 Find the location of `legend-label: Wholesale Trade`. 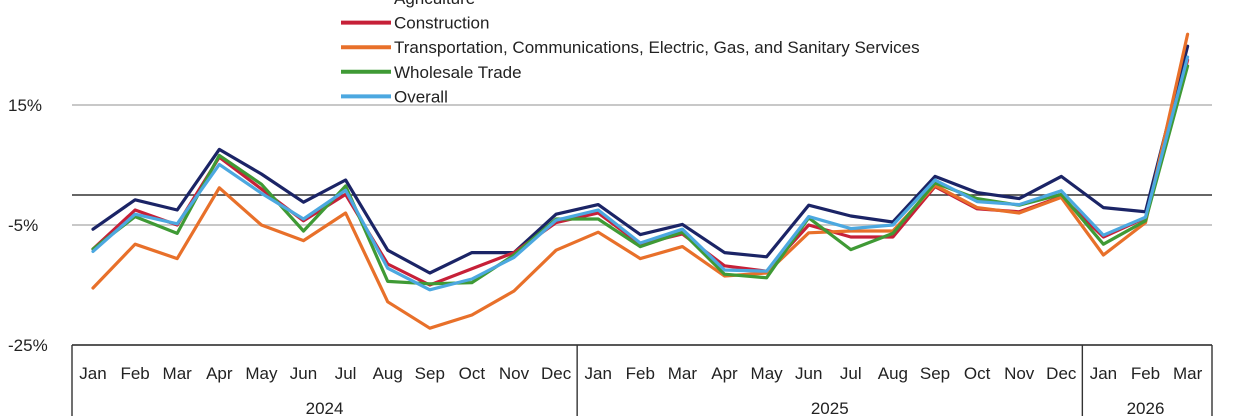

legend-label: Wholesale Trade is located at coordinates (458, 72).